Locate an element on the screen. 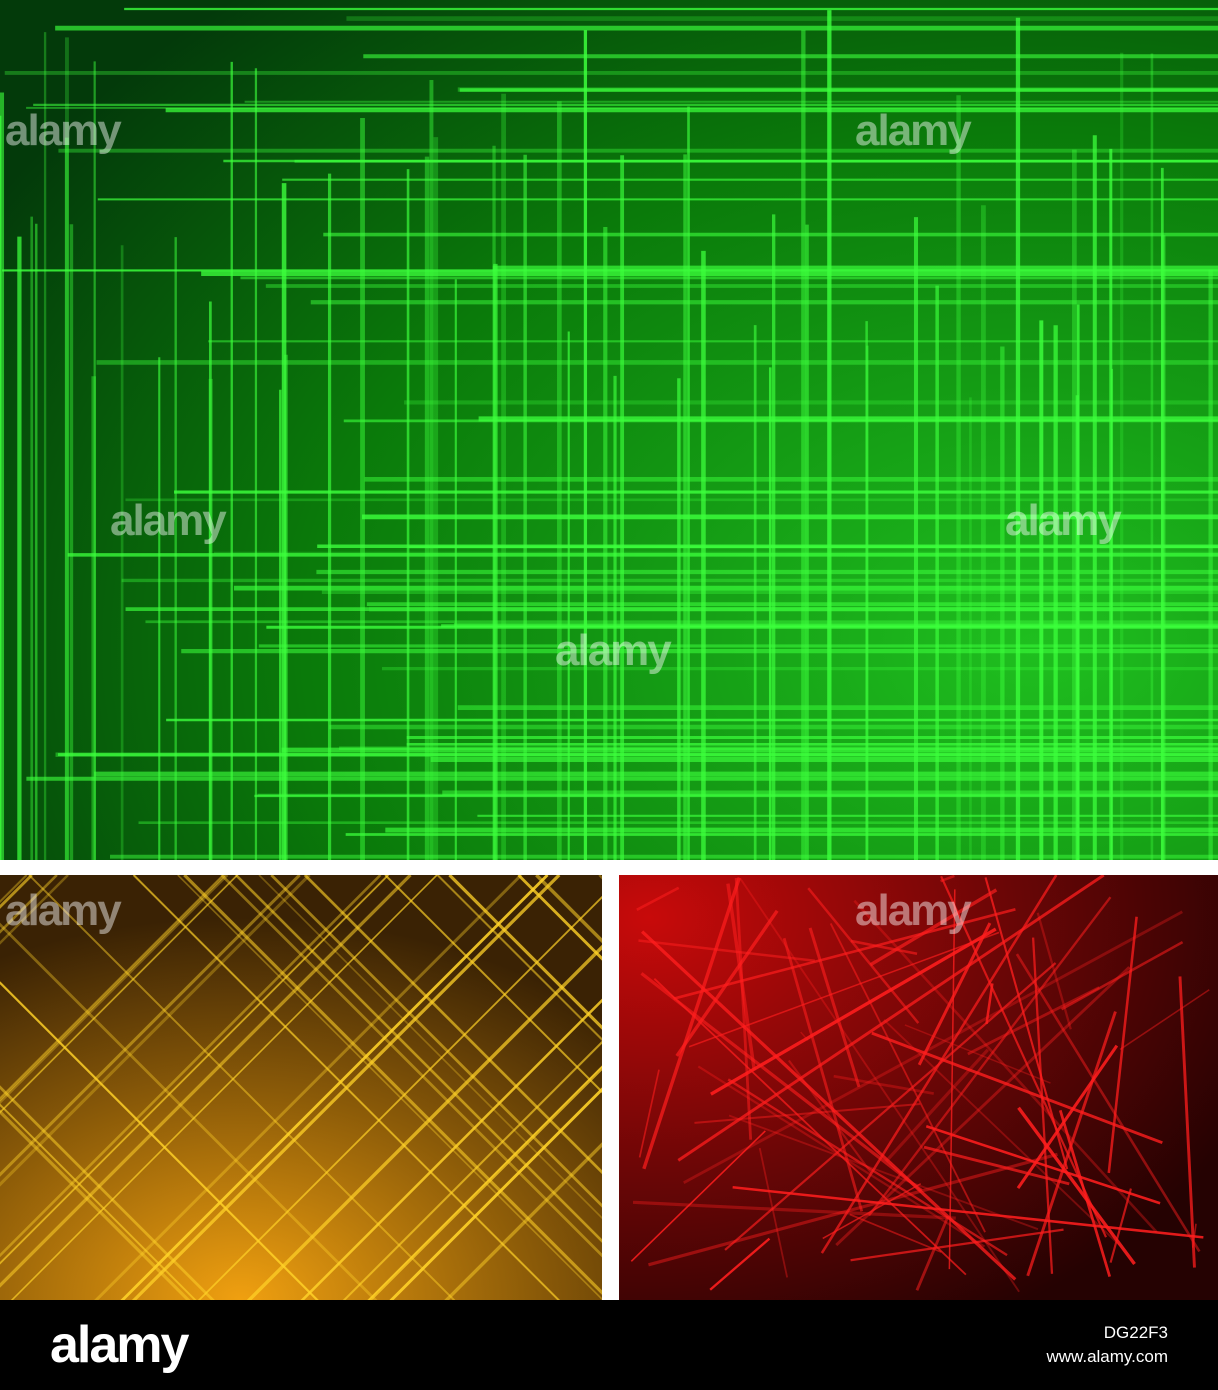 This screenshot has height=1390, width=1218. footer-logo: alamy is located at coordinates (120, 1345).